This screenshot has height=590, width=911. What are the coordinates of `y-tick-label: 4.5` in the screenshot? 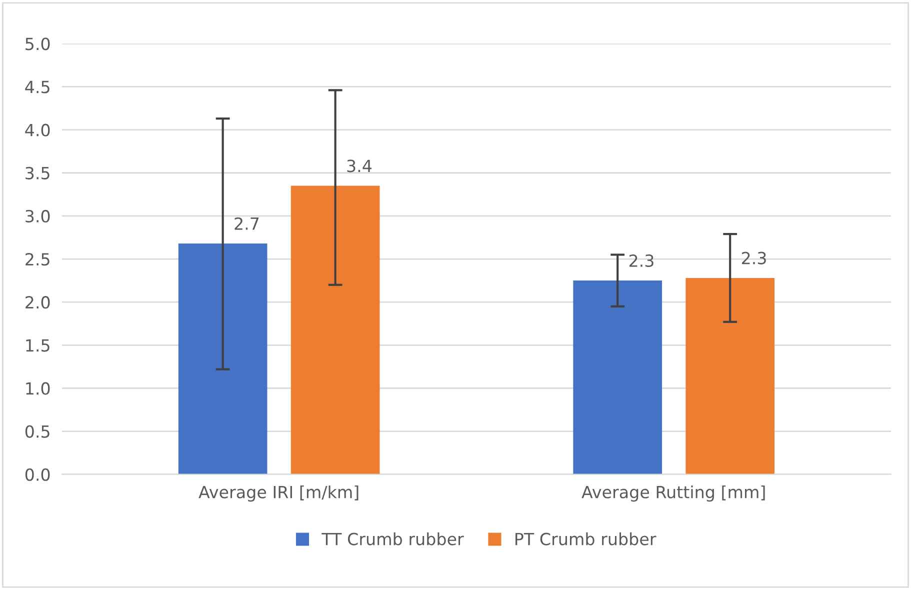 It's located at (37, 87).